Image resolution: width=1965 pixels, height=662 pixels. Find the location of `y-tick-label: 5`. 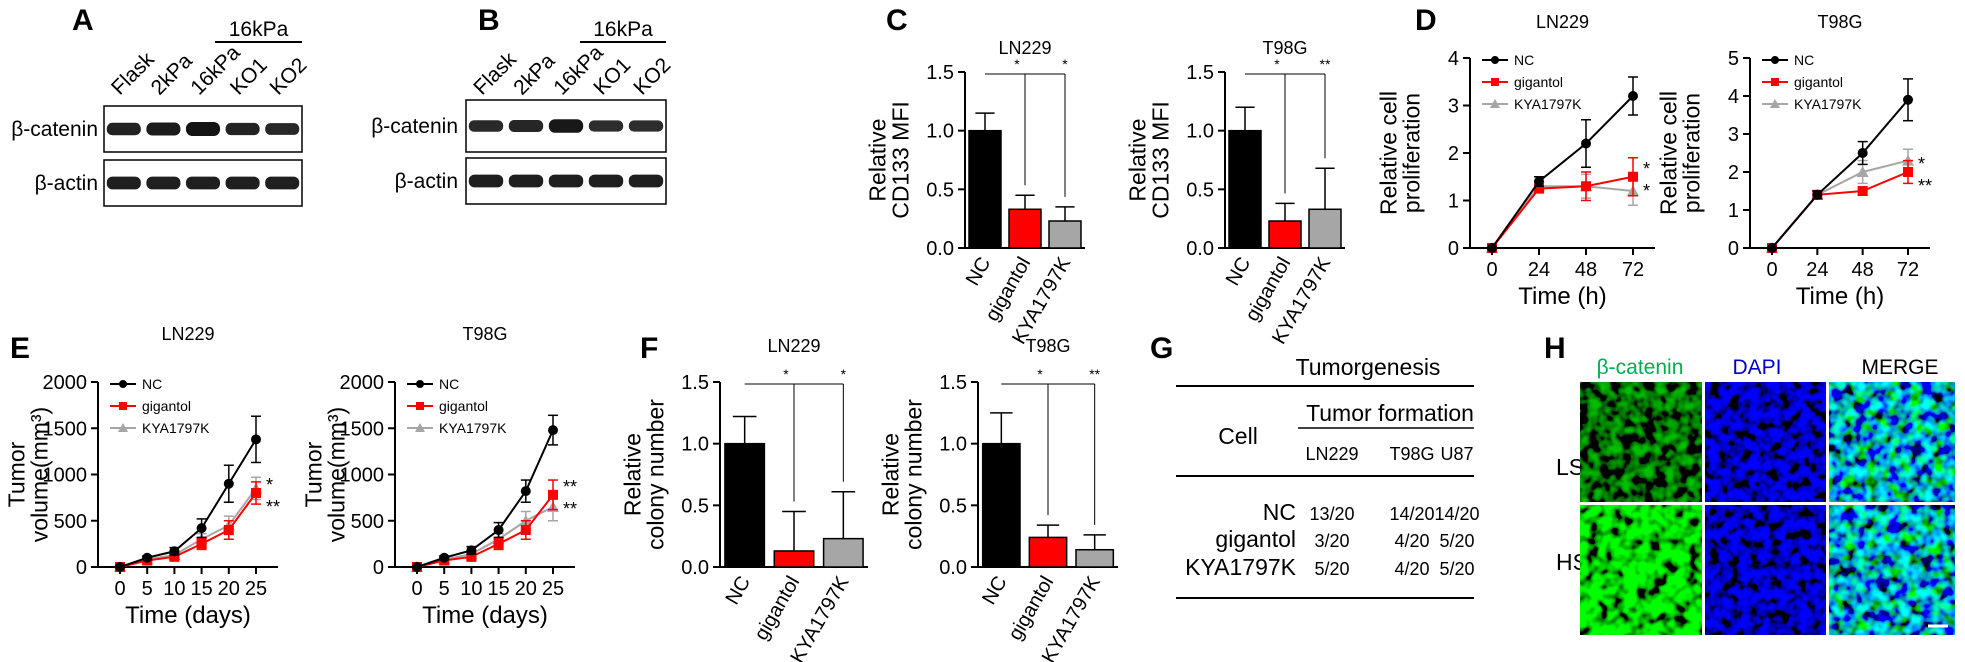

y-tick-label: 5 is located at coordinates (1733, 59).